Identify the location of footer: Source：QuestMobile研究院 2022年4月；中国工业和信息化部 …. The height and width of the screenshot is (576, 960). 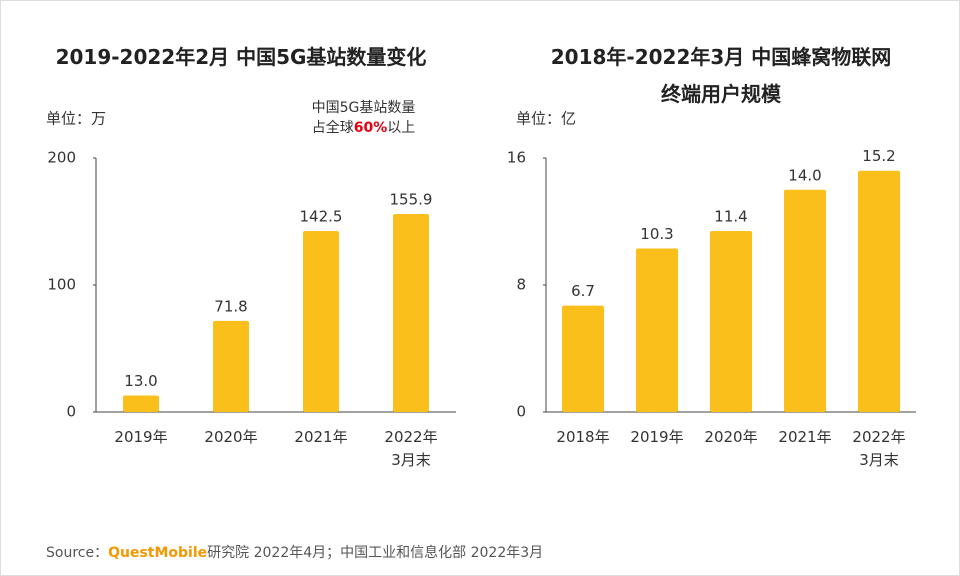
(294, 552).